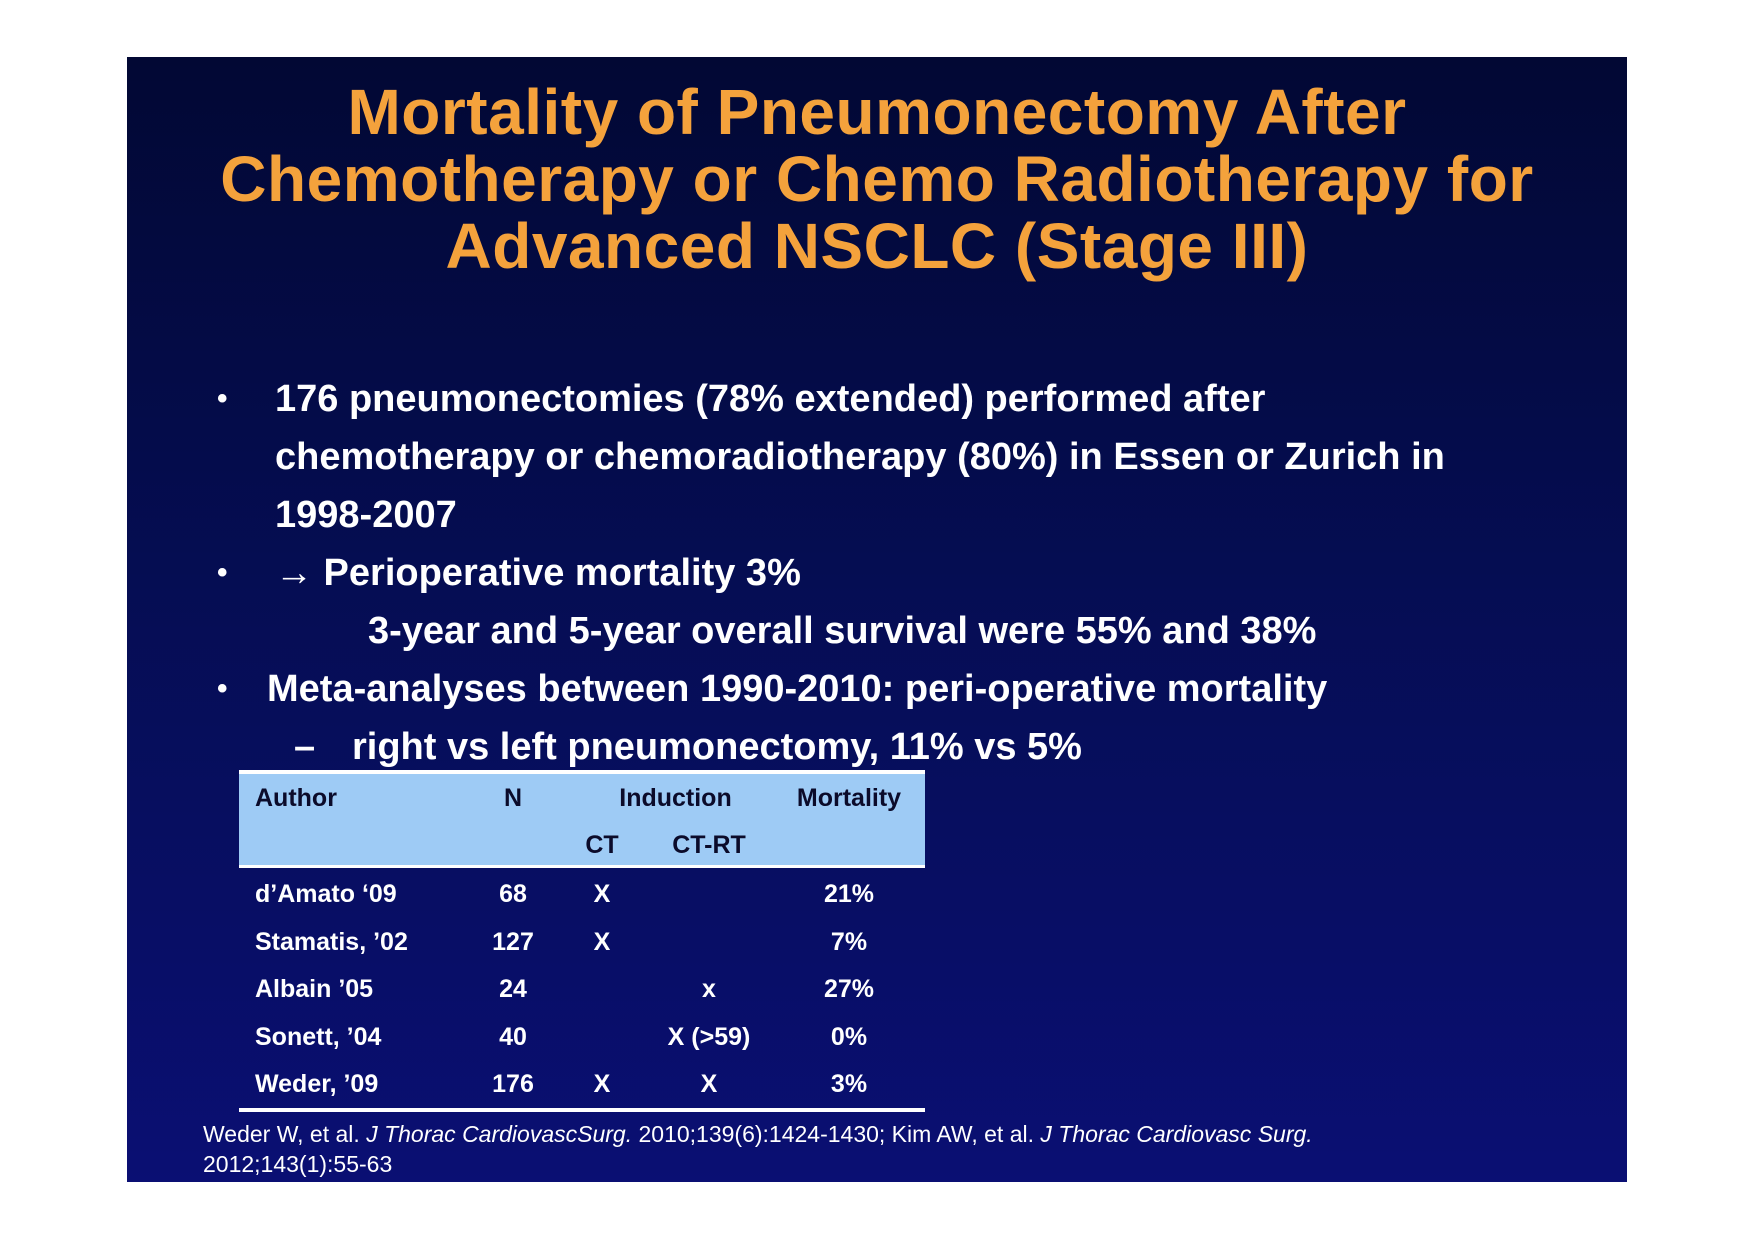  What do you see at coordinates (582, 894) in the screenshot?
I see `table-row: d’Amato ‘09 68 X 21%` at bounding box center [582, 894].